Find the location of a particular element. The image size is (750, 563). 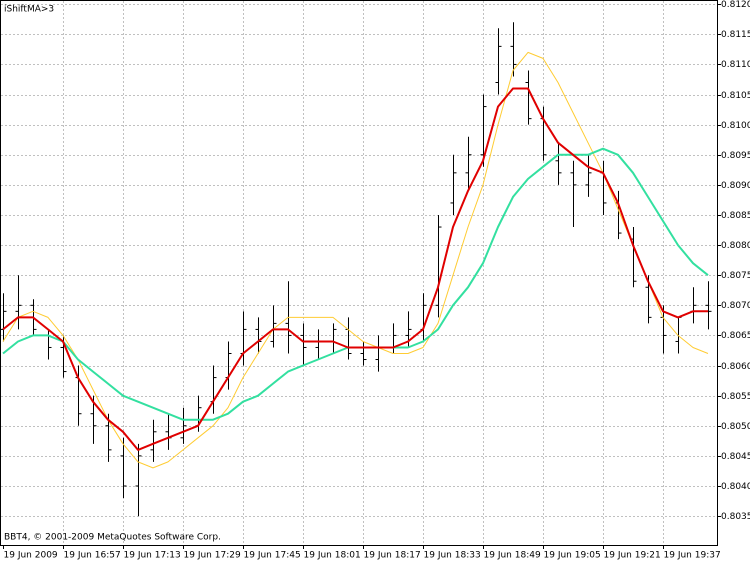

y-tick-label: 0.8040 is located at coordinates (735, 487).